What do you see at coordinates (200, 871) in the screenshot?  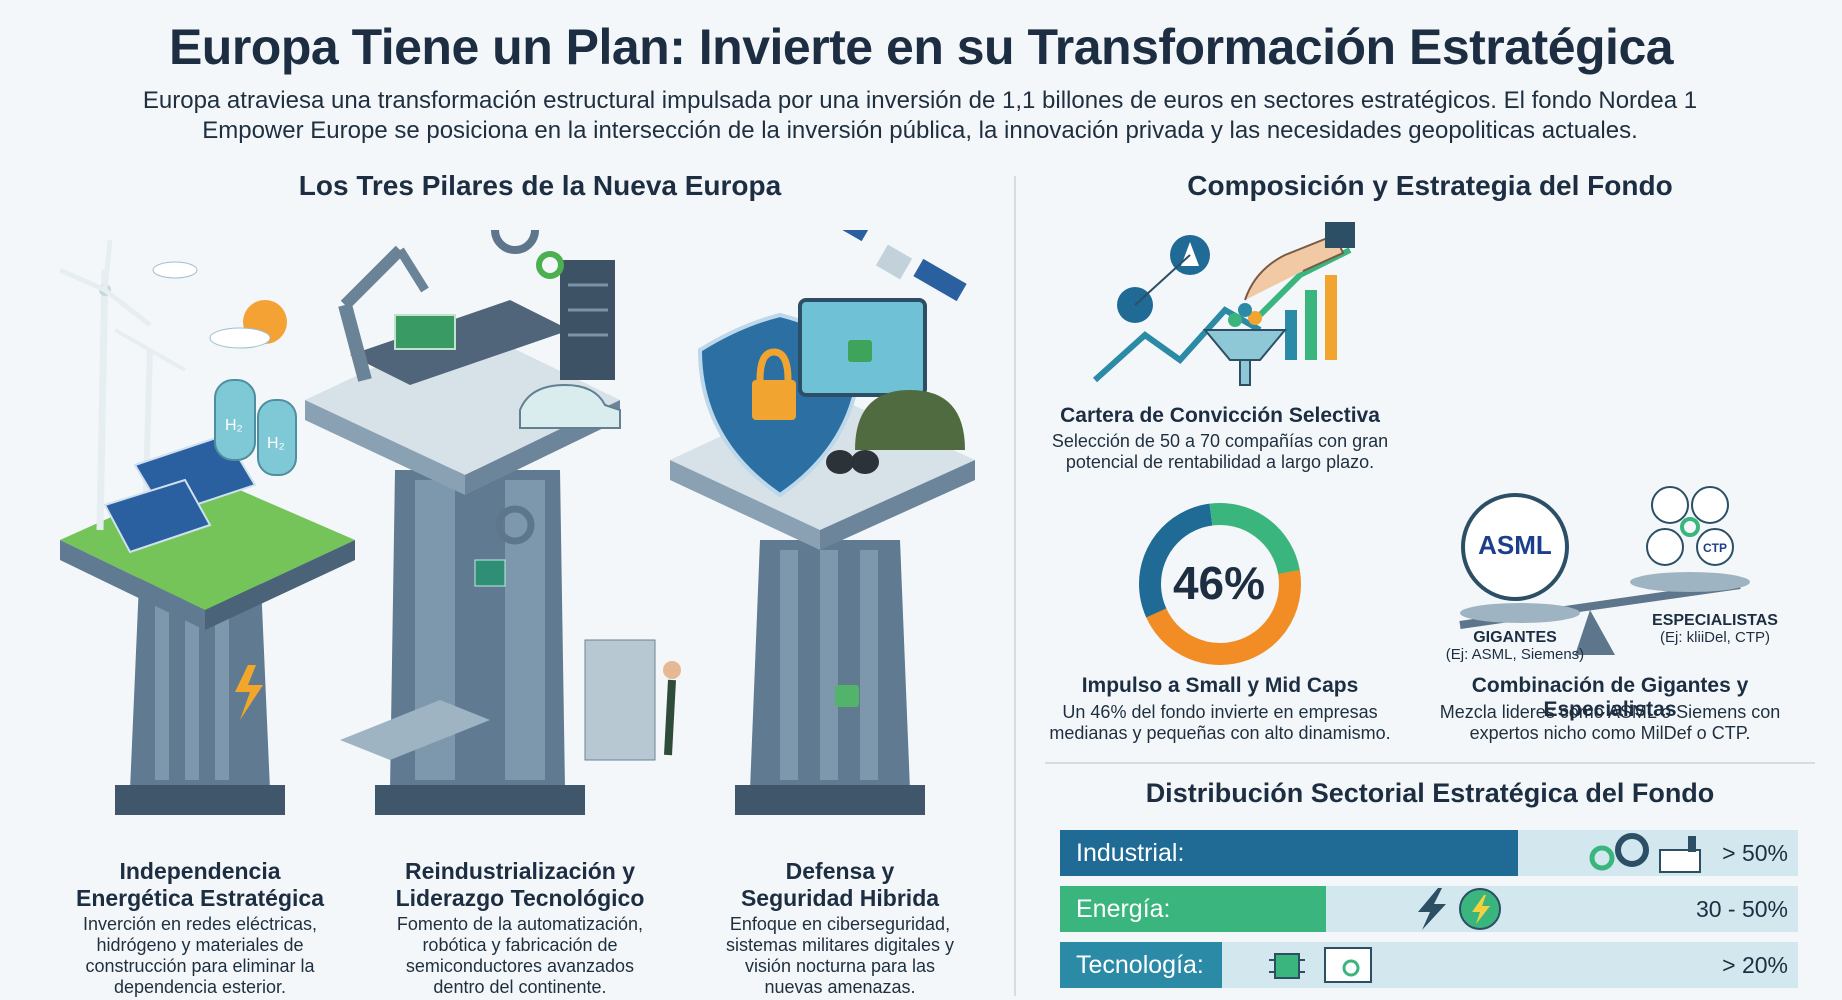 I see `pillar-1-title-line-1: Independencia` at bounding box center [200, 871].